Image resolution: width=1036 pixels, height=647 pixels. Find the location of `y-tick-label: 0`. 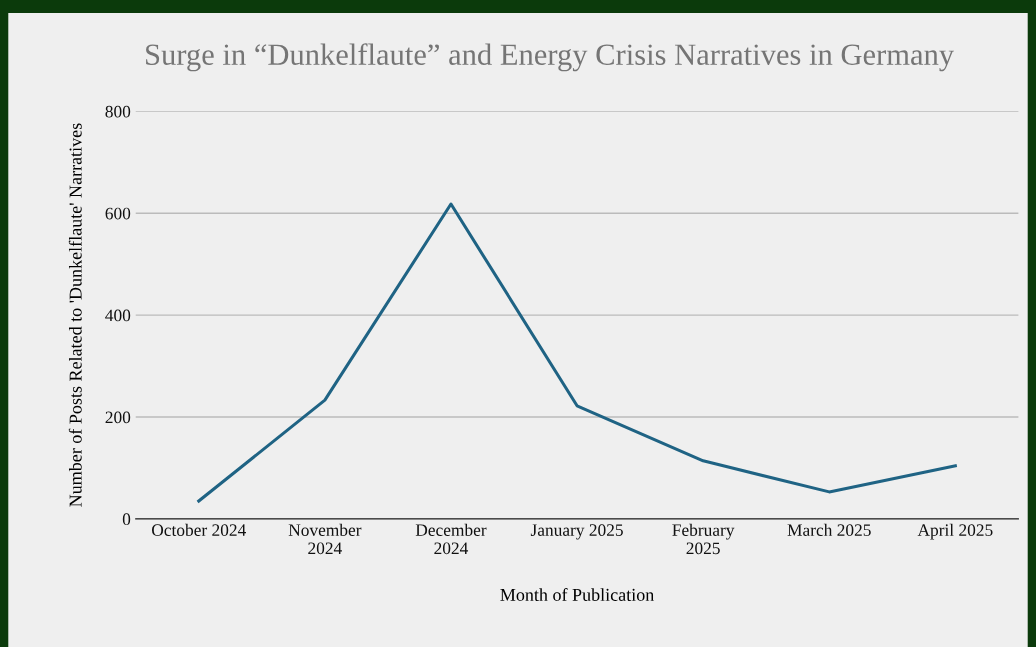

y-tick-label: 0 is located at coordinates (126, 519).